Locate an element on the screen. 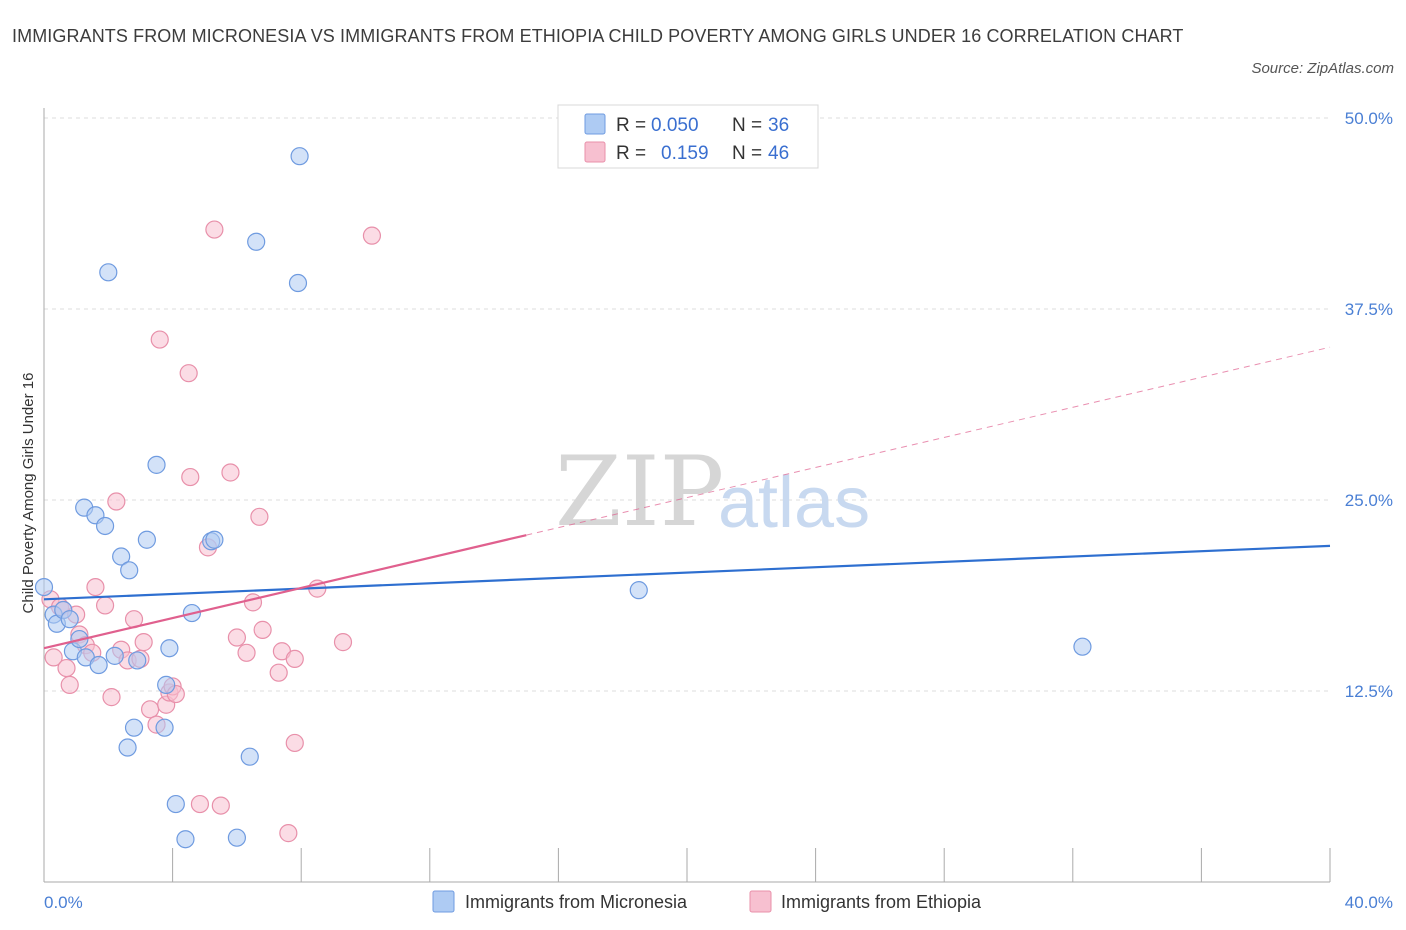 Image resolution: width=1406 pixels, height=930 pixels. legend-r-label-micronesia: R = is located at coordinates (631, 125).